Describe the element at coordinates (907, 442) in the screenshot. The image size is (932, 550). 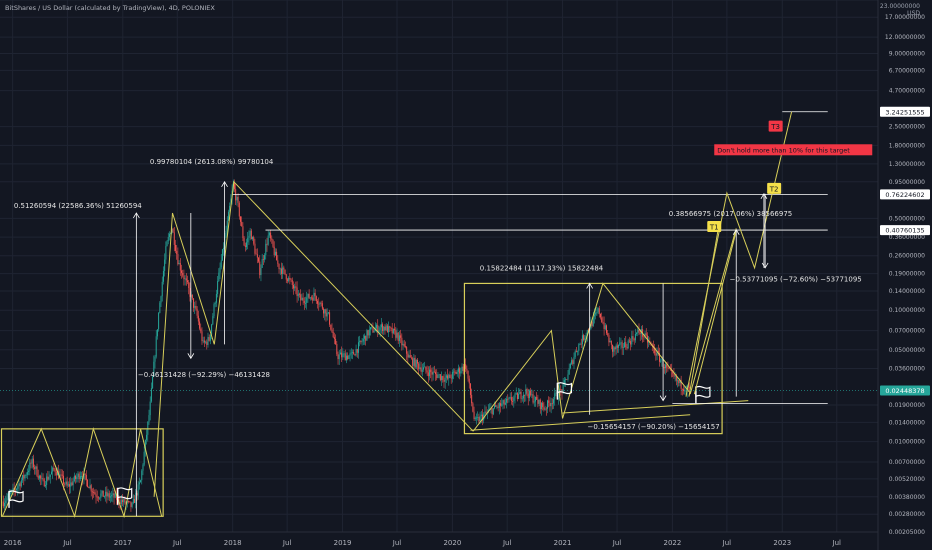
I see `y-tick-label: 0.01000000` at that location.